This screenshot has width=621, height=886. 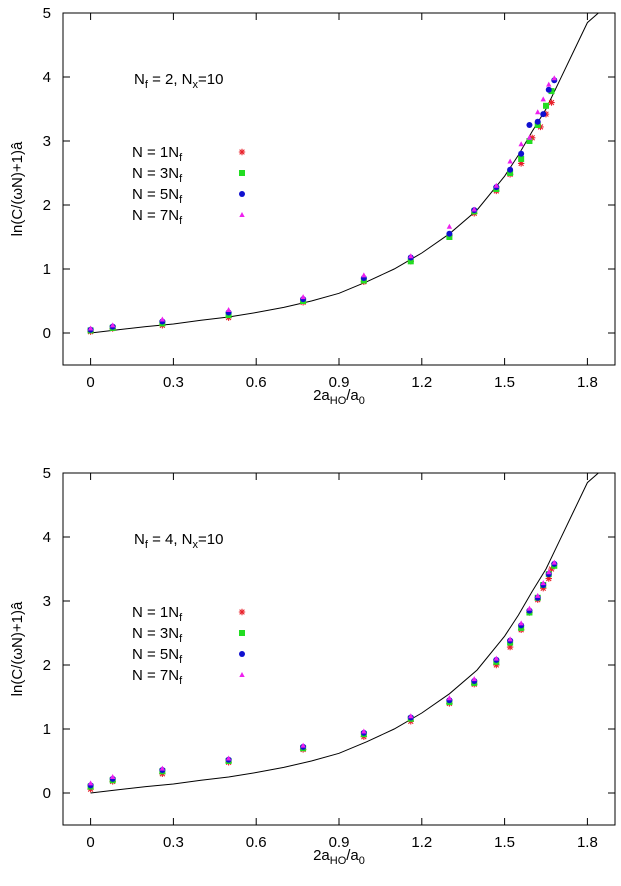 I want to click on chart-annotation: Nf = 2, Nx=10, so click(x=178, y=81).